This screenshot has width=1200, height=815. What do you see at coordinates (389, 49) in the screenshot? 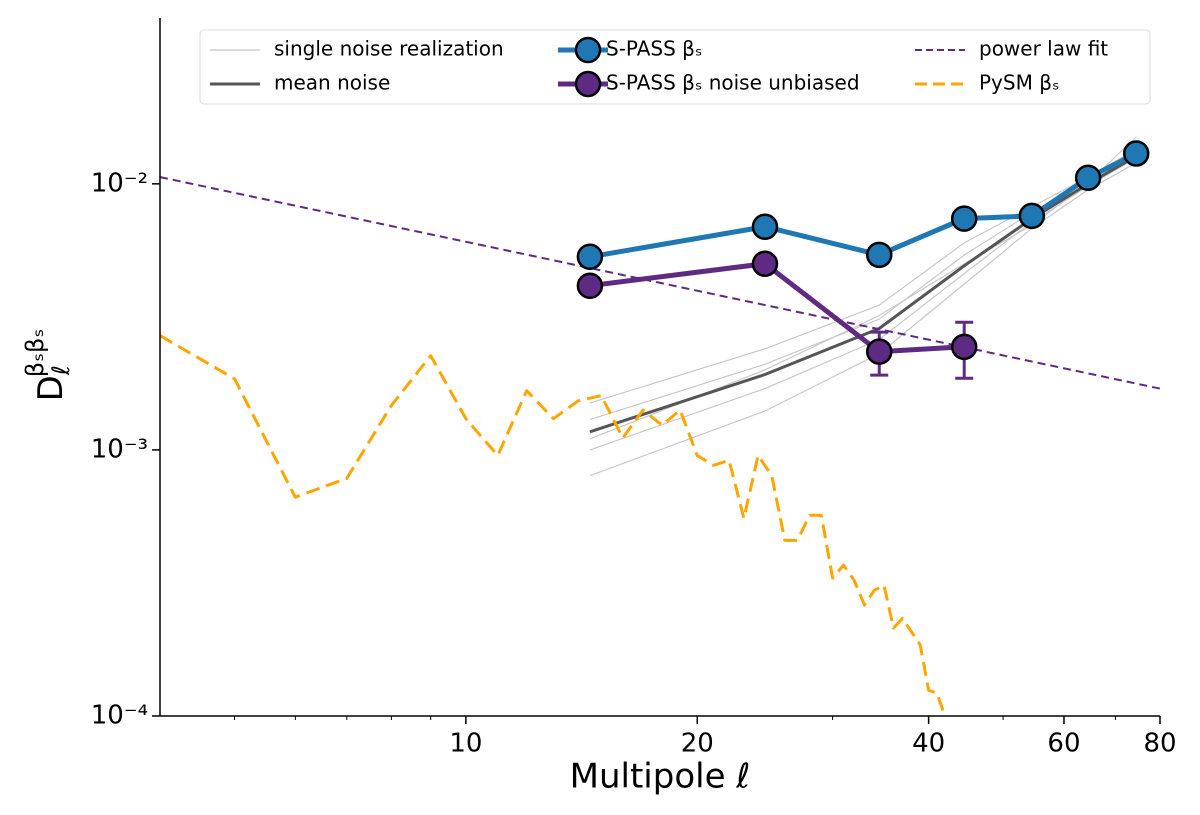
I see `legend-label: single noise realization` at bounding box center [389, 49].